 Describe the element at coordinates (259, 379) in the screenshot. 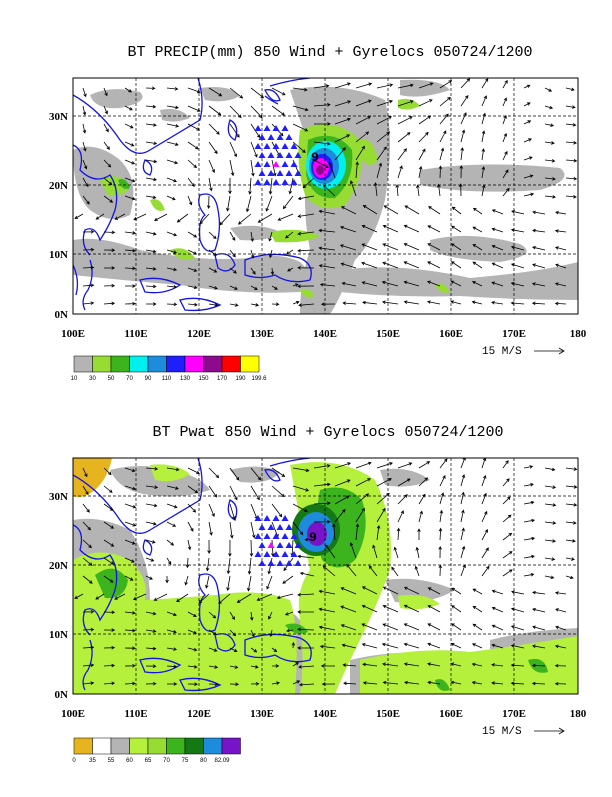

I see `colorbar-label: 199.6` at that location.